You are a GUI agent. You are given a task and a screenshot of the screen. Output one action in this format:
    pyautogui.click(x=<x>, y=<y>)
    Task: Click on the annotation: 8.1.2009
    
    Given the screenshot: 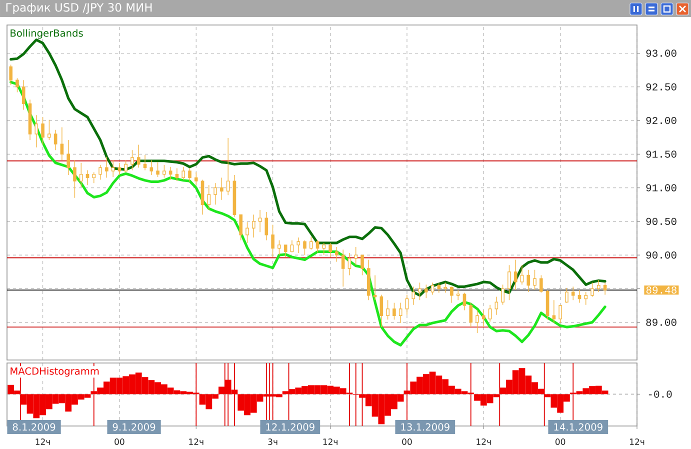 What is the action you would take?
    pyautogui.click(x=34, y=427)
    